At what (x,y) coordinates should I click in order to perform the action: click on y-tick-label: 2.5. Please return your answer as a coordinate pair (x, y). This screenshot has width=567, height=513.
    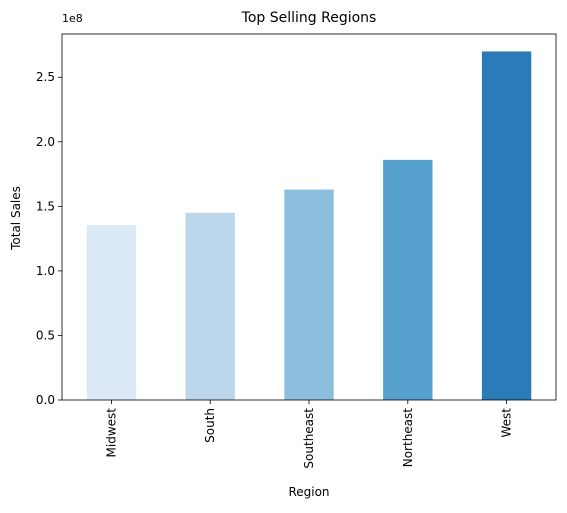
    Looking at the image, I should click on (45, 77).